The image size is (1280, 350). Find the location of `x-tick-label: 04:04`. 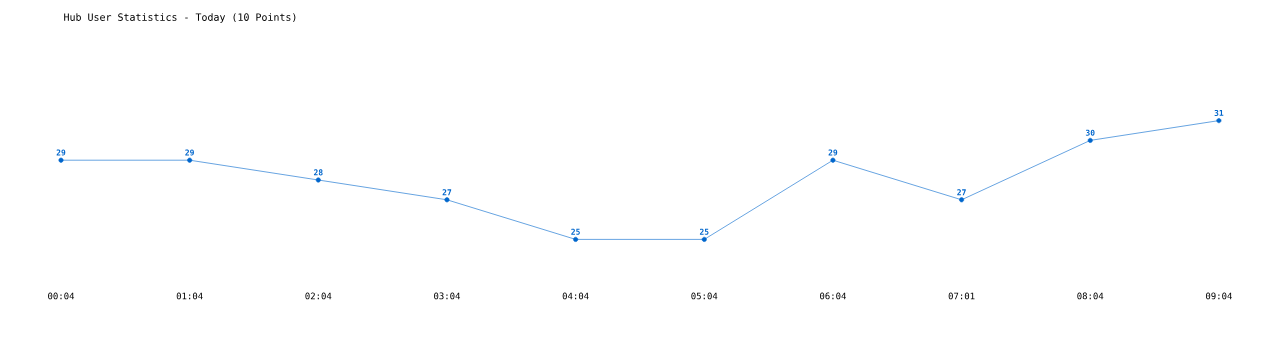

x-tick-label: 04:04 is located at coordinates (575, 296).